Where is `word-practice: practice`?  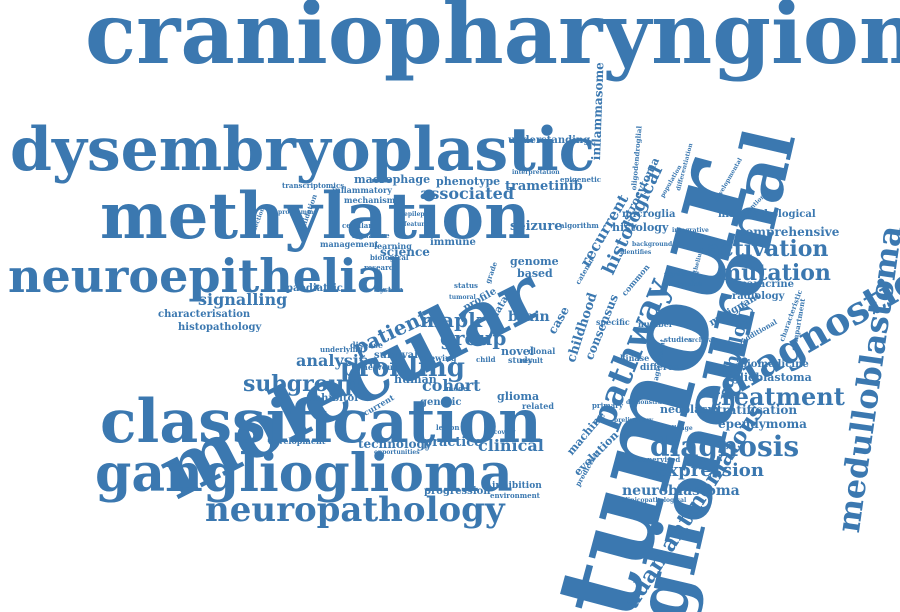
word-practice: practice is located at coordinates (453, 442).